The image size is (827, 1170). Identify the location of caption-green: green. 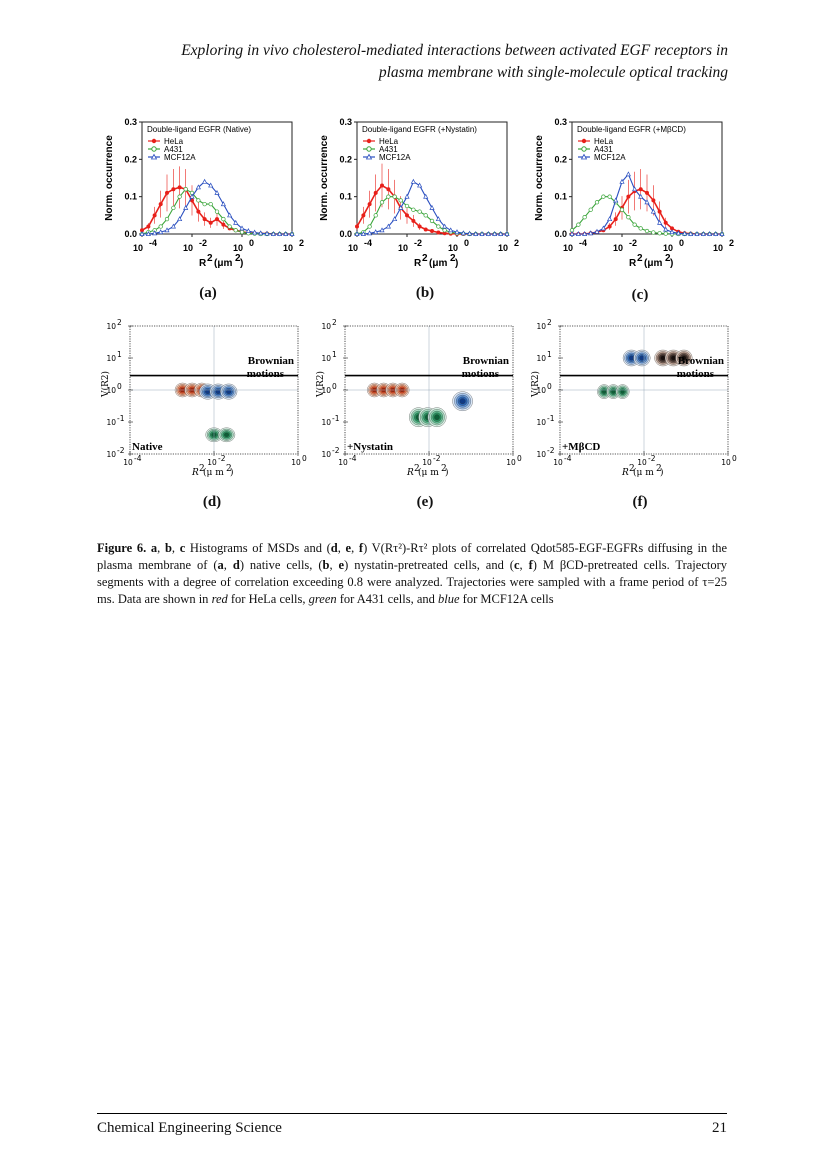
(322, 599).